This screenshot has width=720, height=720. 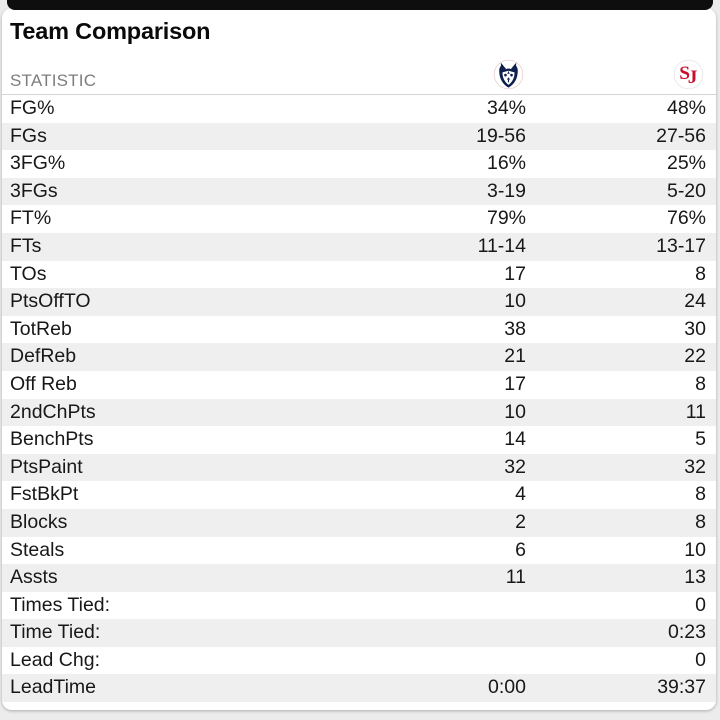 I want to click on team2-value: 13-17, so click(x=681, y=245).